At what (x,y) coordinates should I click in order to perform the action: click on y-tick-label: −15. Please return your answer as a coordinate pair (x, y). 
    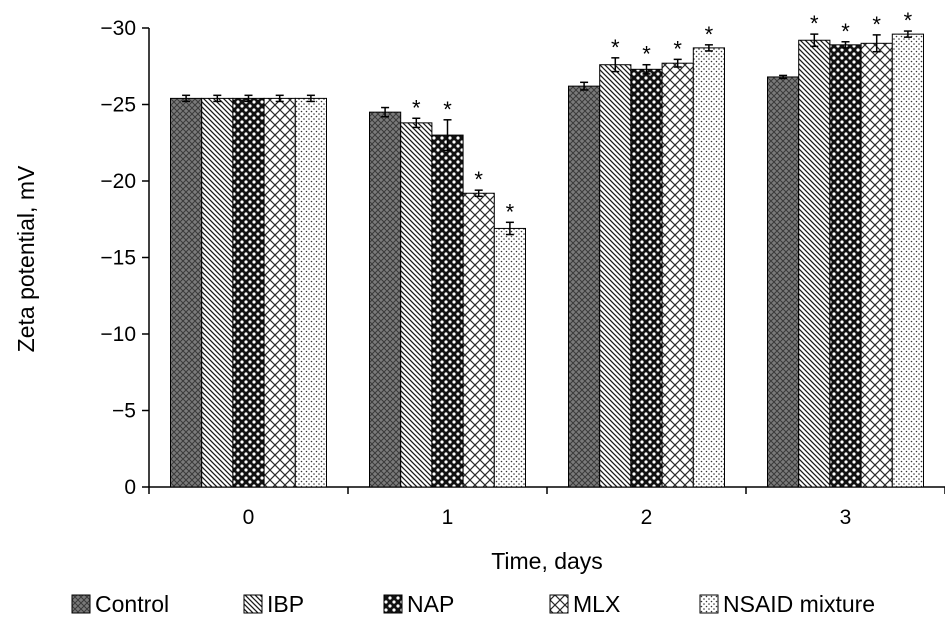
    Looking at the image, I should click on (118, 258).